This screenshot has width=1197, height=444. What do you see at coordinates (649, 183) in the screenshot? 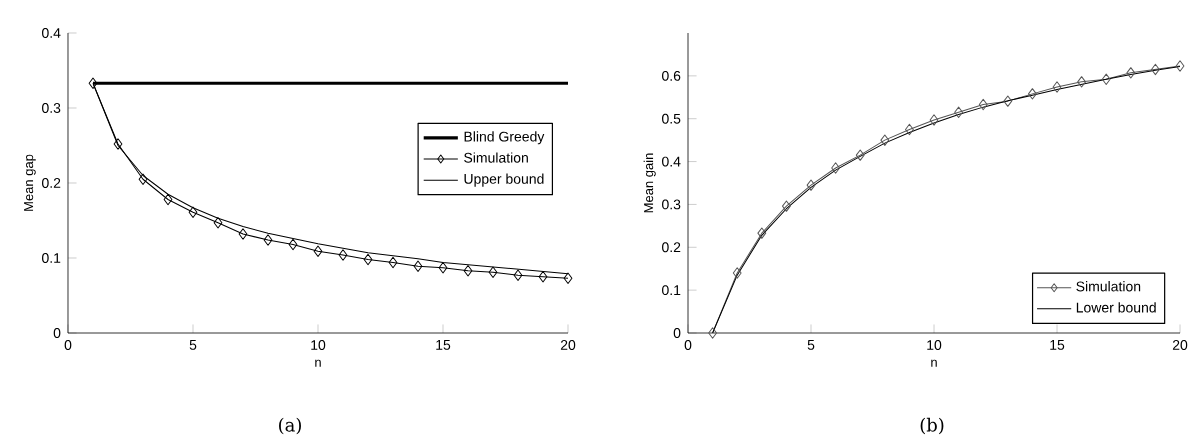
I see `y-axis-title: Mean gain` at bounding box center [649, 183].